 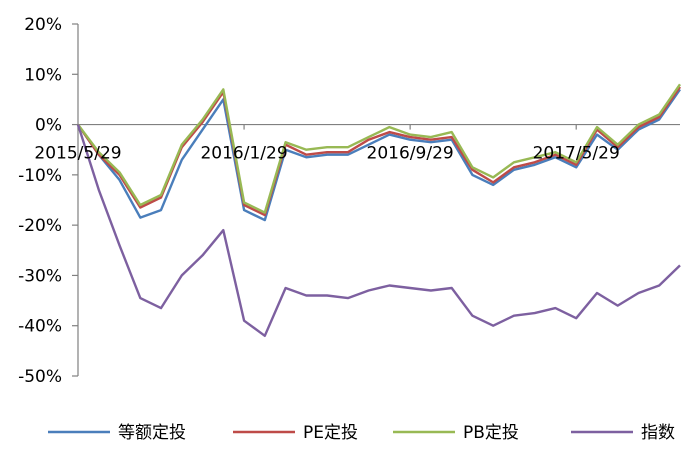 What do you see at coordinates (48, 201) in the screenshot?
I see `y-axis-ticks: 20% 10% 0% -10% -20% -30% -40% -50%` at bounding box center [48, 201].